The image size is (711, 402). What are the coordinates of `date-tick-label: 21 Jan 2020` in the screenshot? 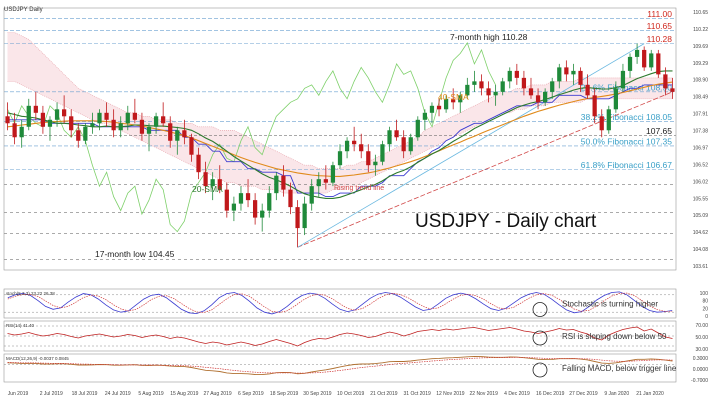 It's located at (650, 394).